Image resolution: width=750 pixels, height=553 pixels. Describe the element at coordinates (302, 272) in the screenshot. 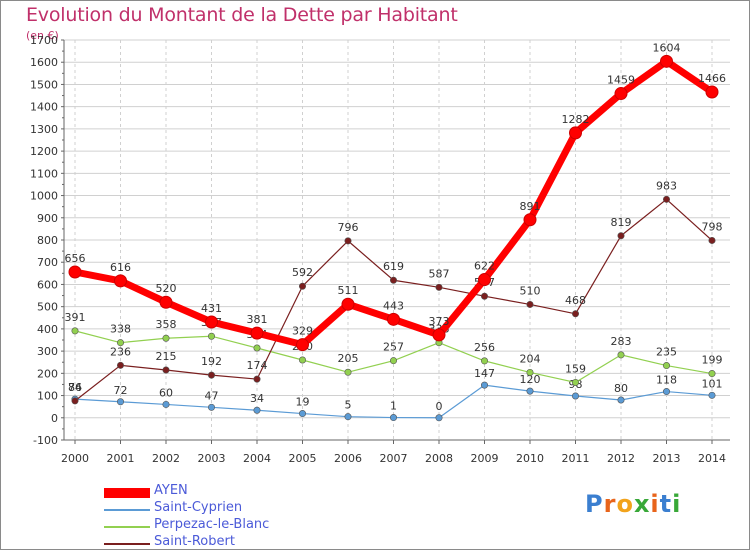

I see `data-label-saint-robert: 592` at that location.